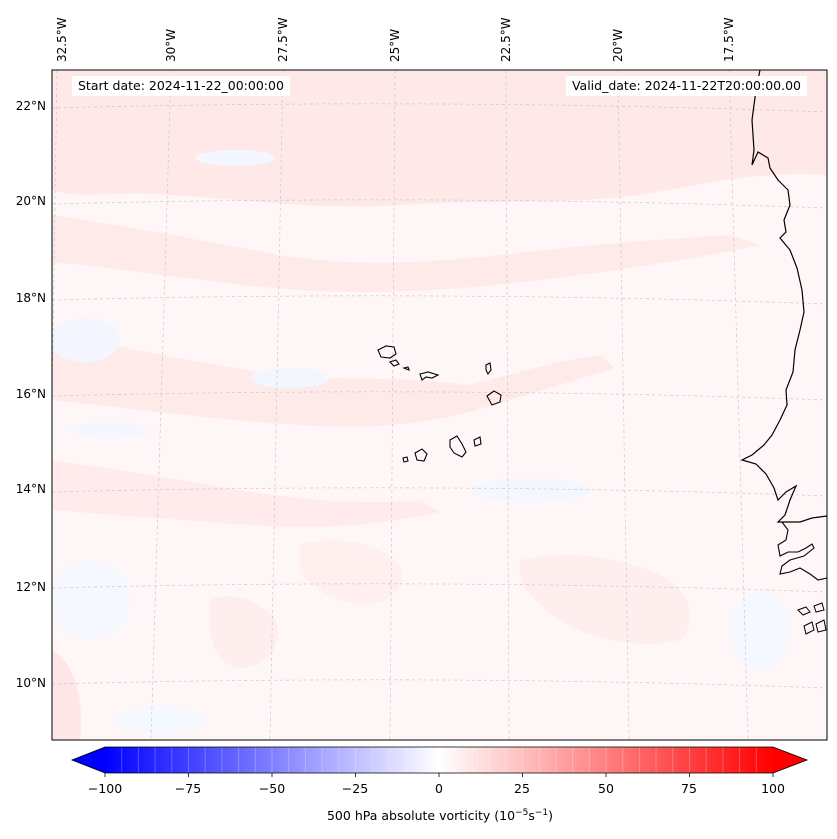  What do you see at coordinates (272, 788) in the screenshot?
I see `colorbar-tick-label: −50` at bounding box center [272, 788].